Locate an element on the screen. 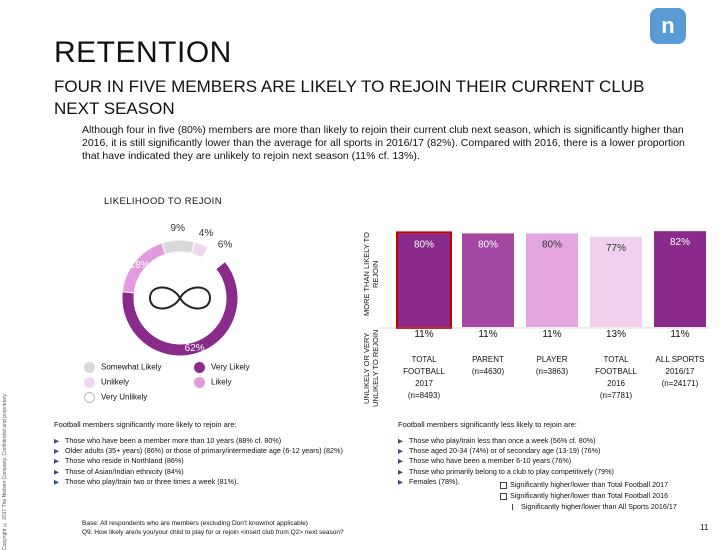  list-item: Those who reside in Northland (86%) is located at coordinates (219, 461).